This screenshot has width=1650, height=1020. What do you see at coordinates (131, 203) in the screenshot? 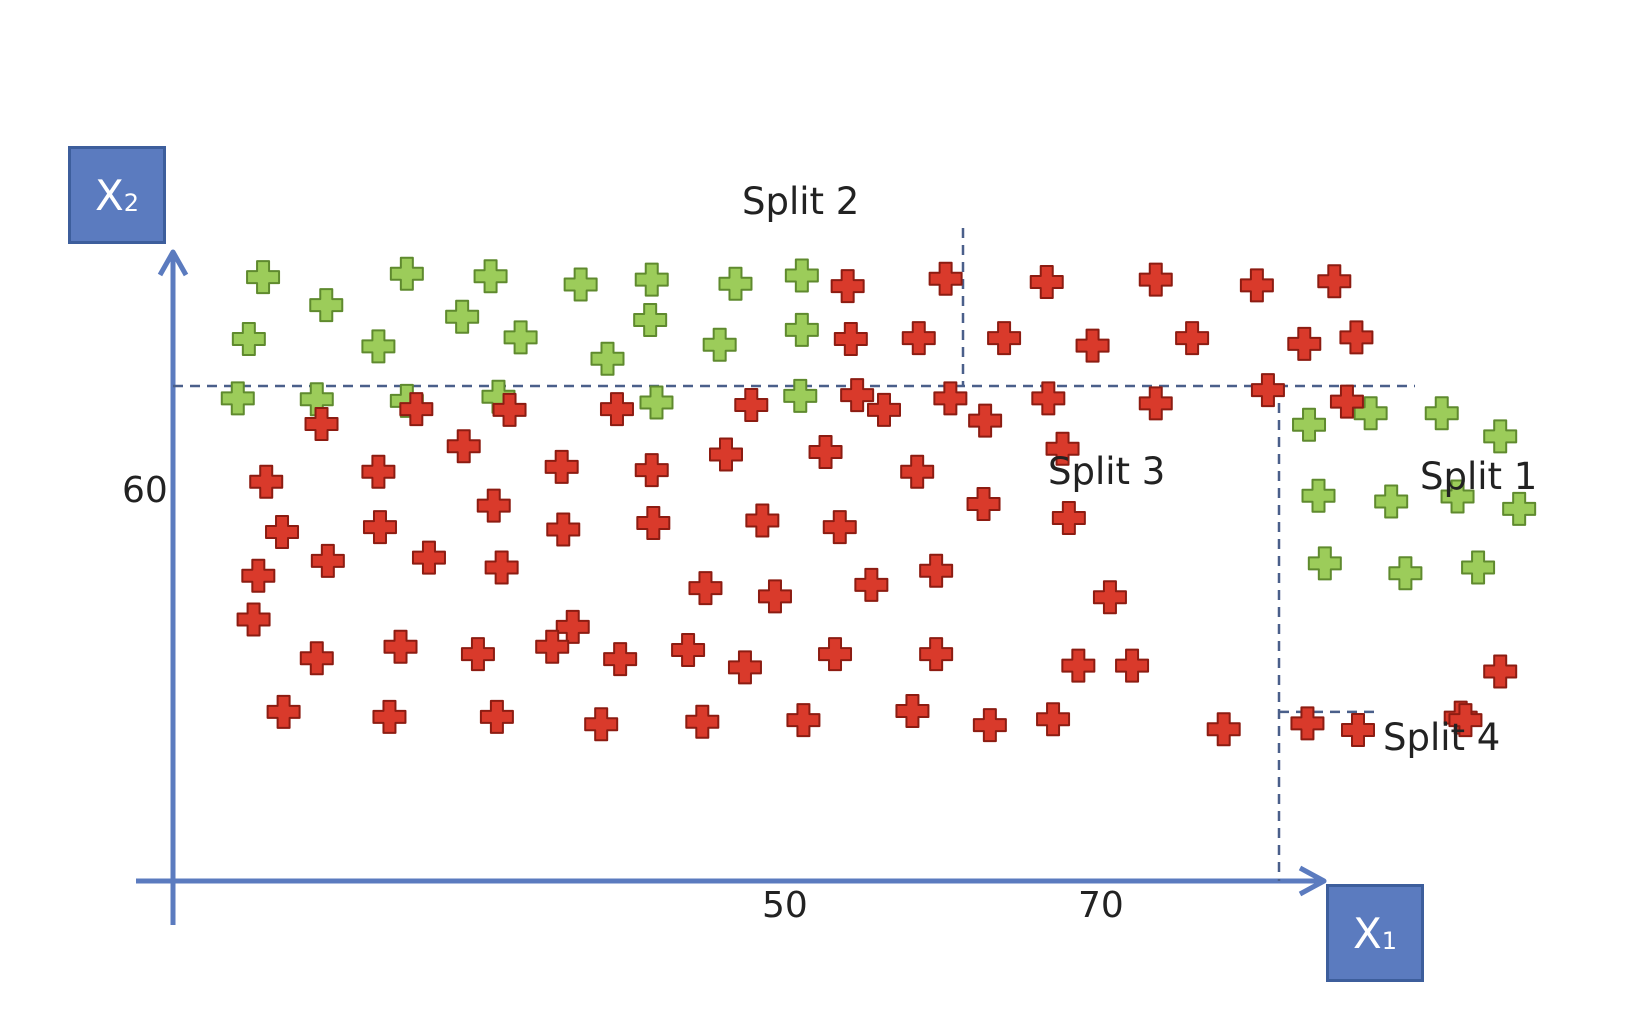
I see `y-axis-label-sub: 2` at bounding box center [131, 203].